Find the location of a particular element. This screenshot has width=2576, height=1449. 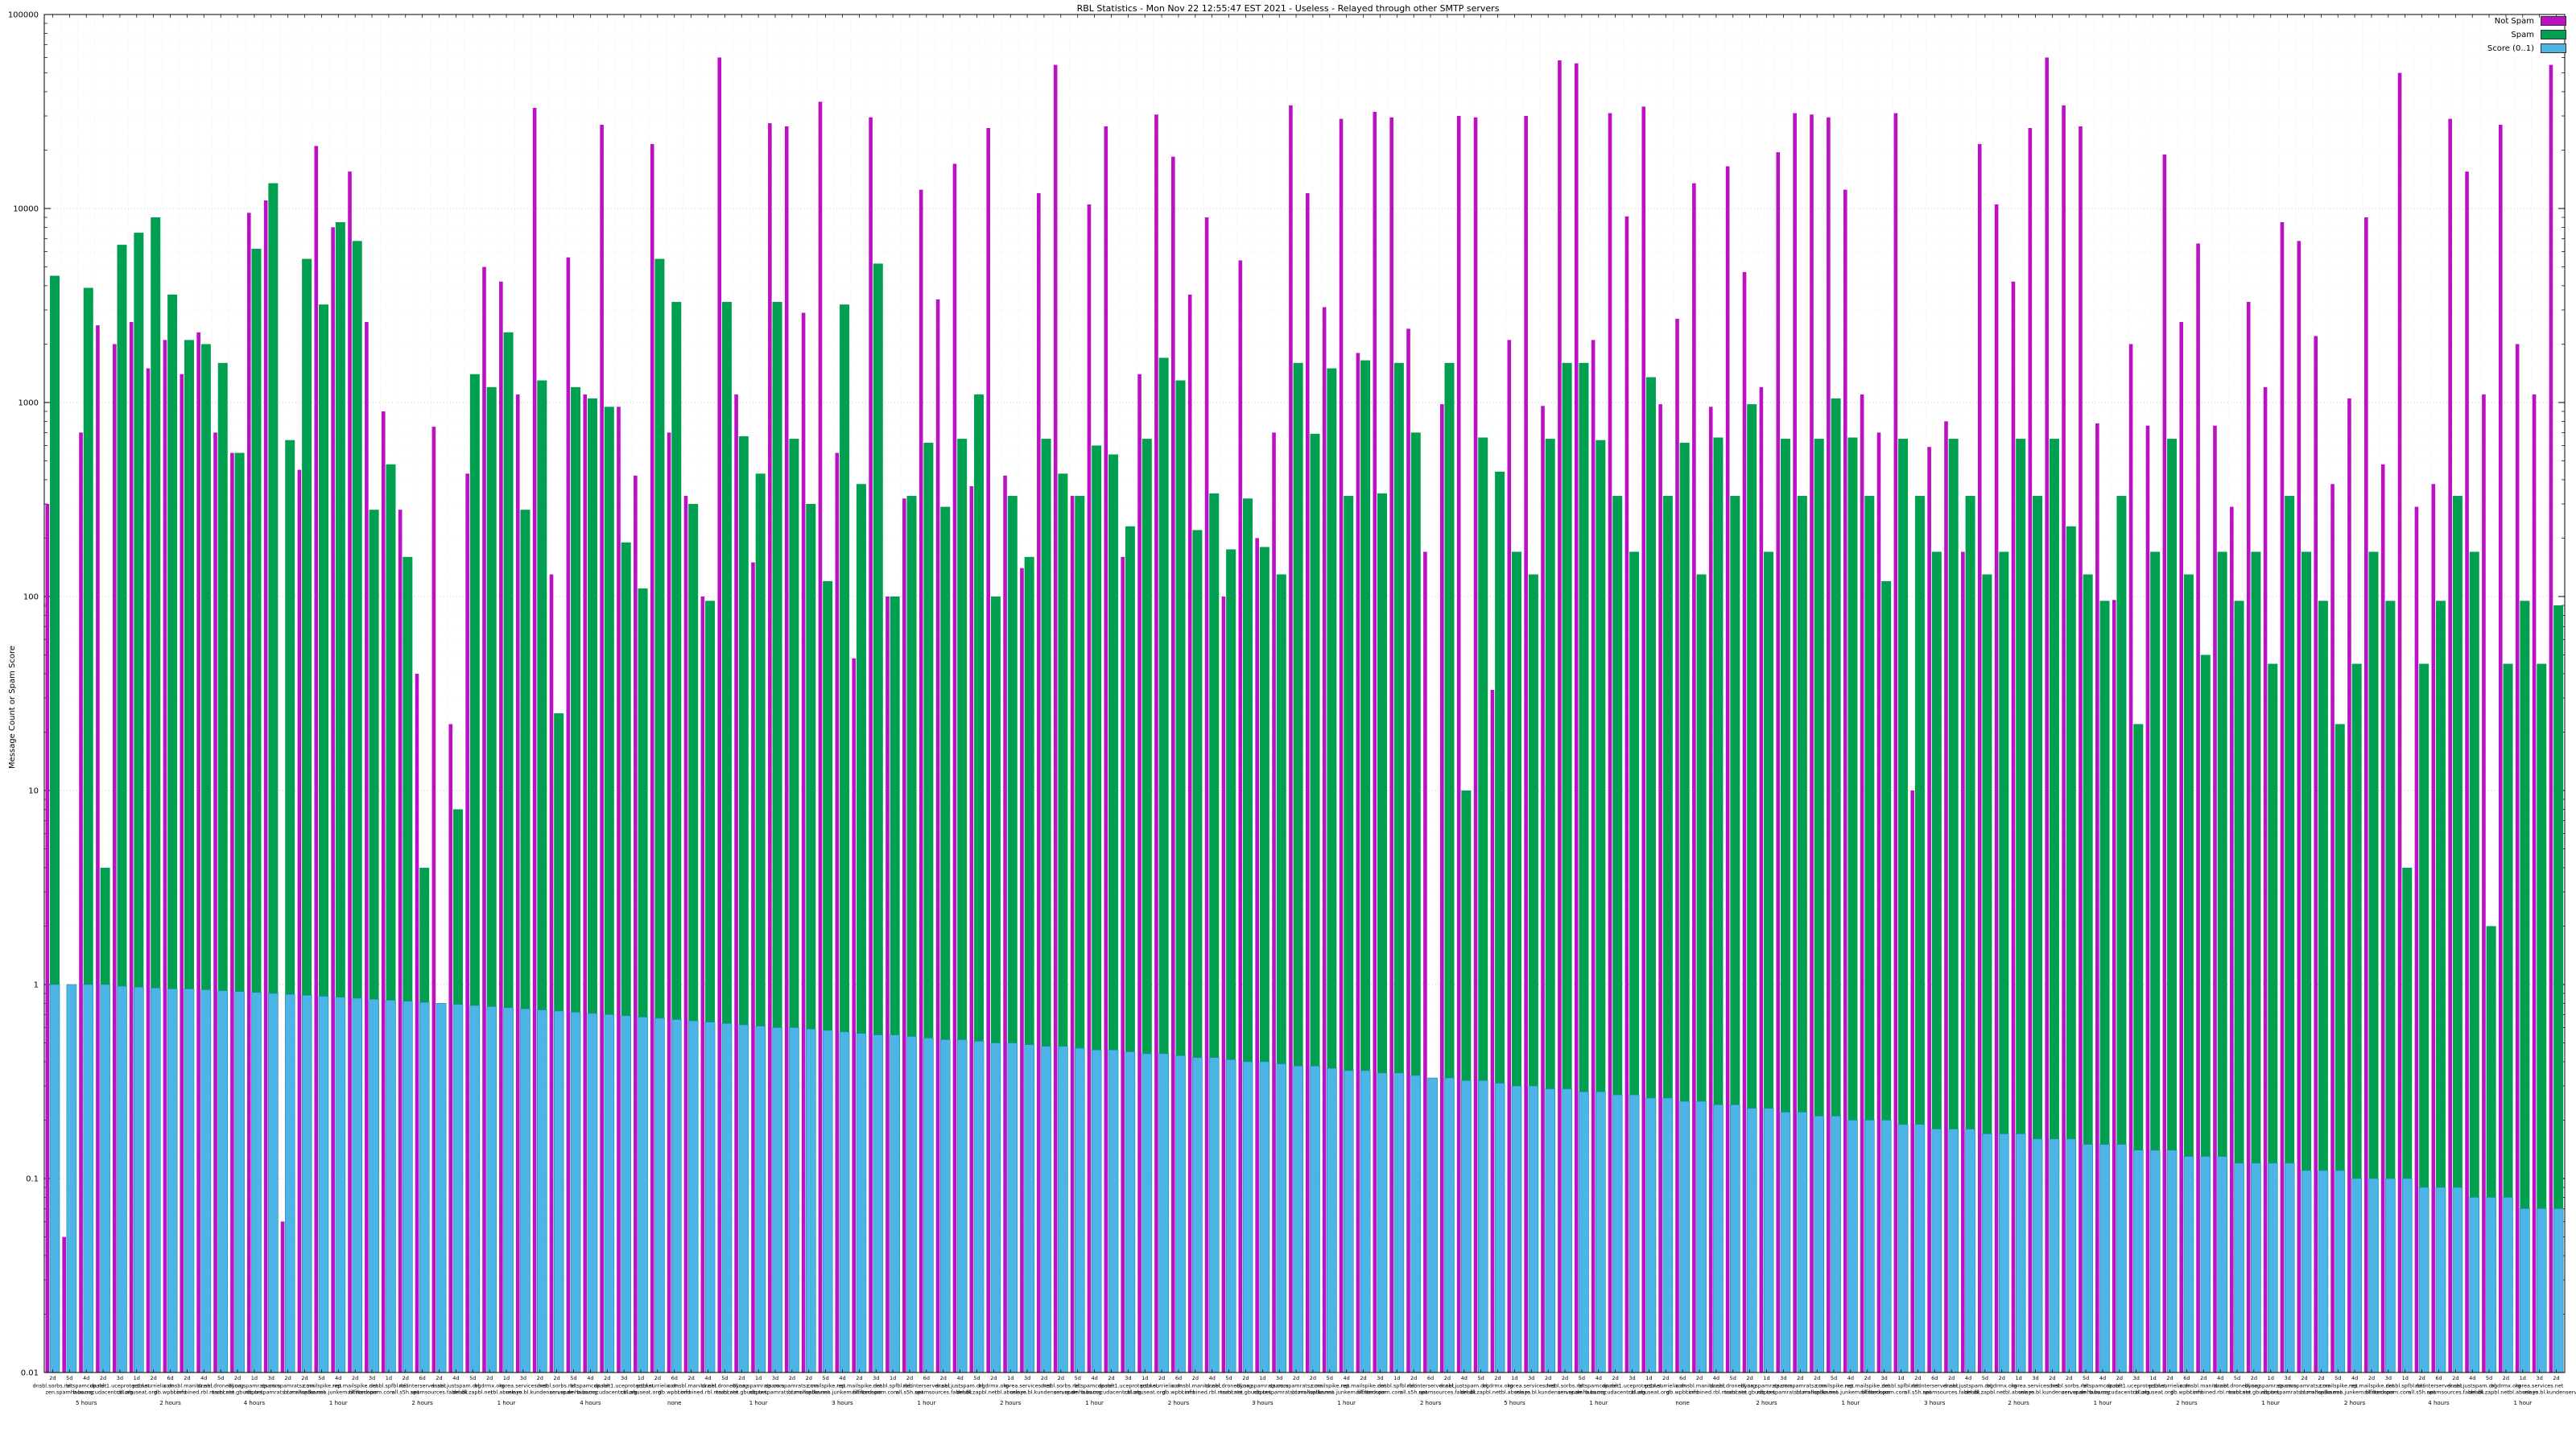

x-tick-label: b.barracudacentral.org is located at coordinates (1615, 1392).